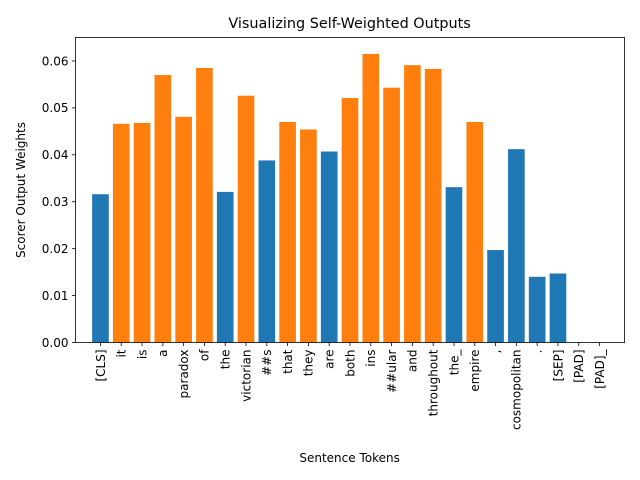 This screenshot has height=480, width=640. What do you see at coordinates (205, 355) in the screenshot?
I see `x-tick-label: of` at bounding box center [205, 355].